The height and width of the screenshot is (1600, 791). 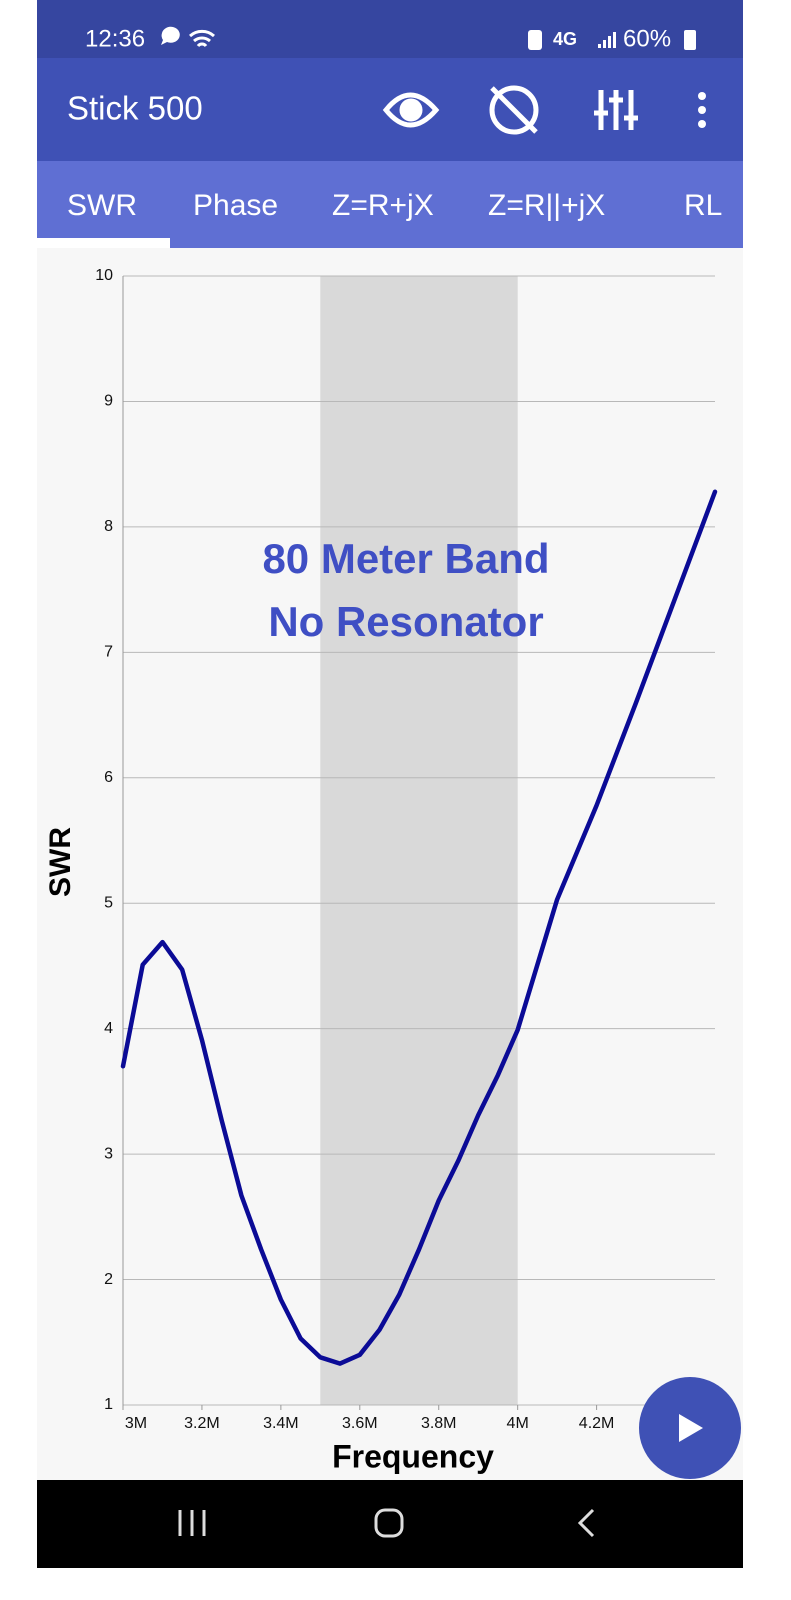 I want to click on y-tick-label: 5, so click(x=108, y=902).